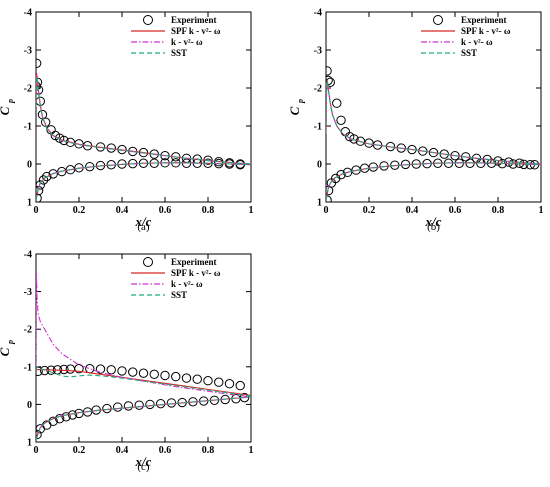  What do you see at coordinates (79, 210) in the screenshot?
I see `x-tick-label: 0.2` at bounding box center [79, 210].